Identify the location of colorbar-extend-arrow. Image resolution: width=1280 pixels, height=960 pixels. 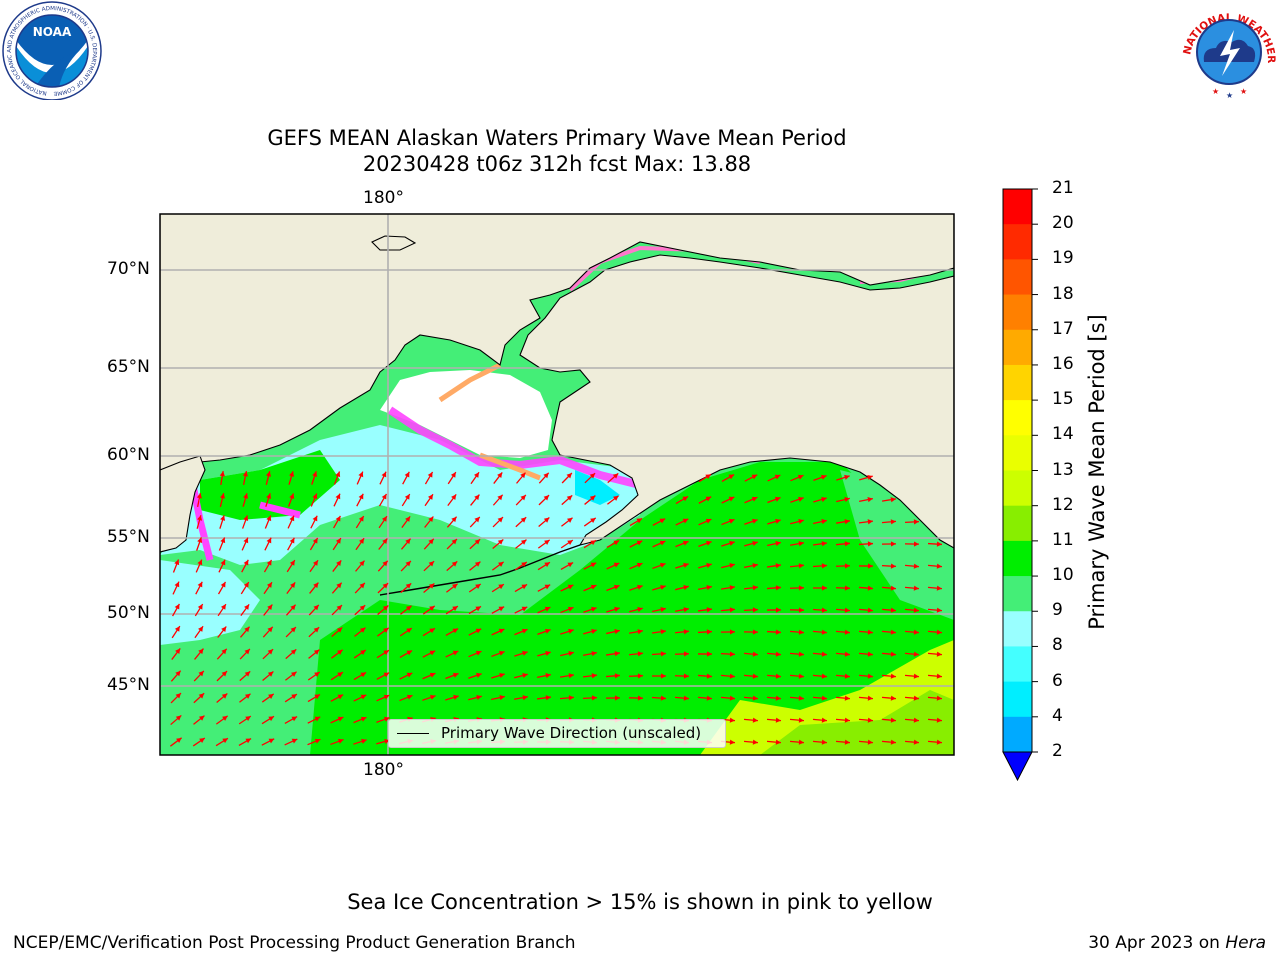
(1017, 766).